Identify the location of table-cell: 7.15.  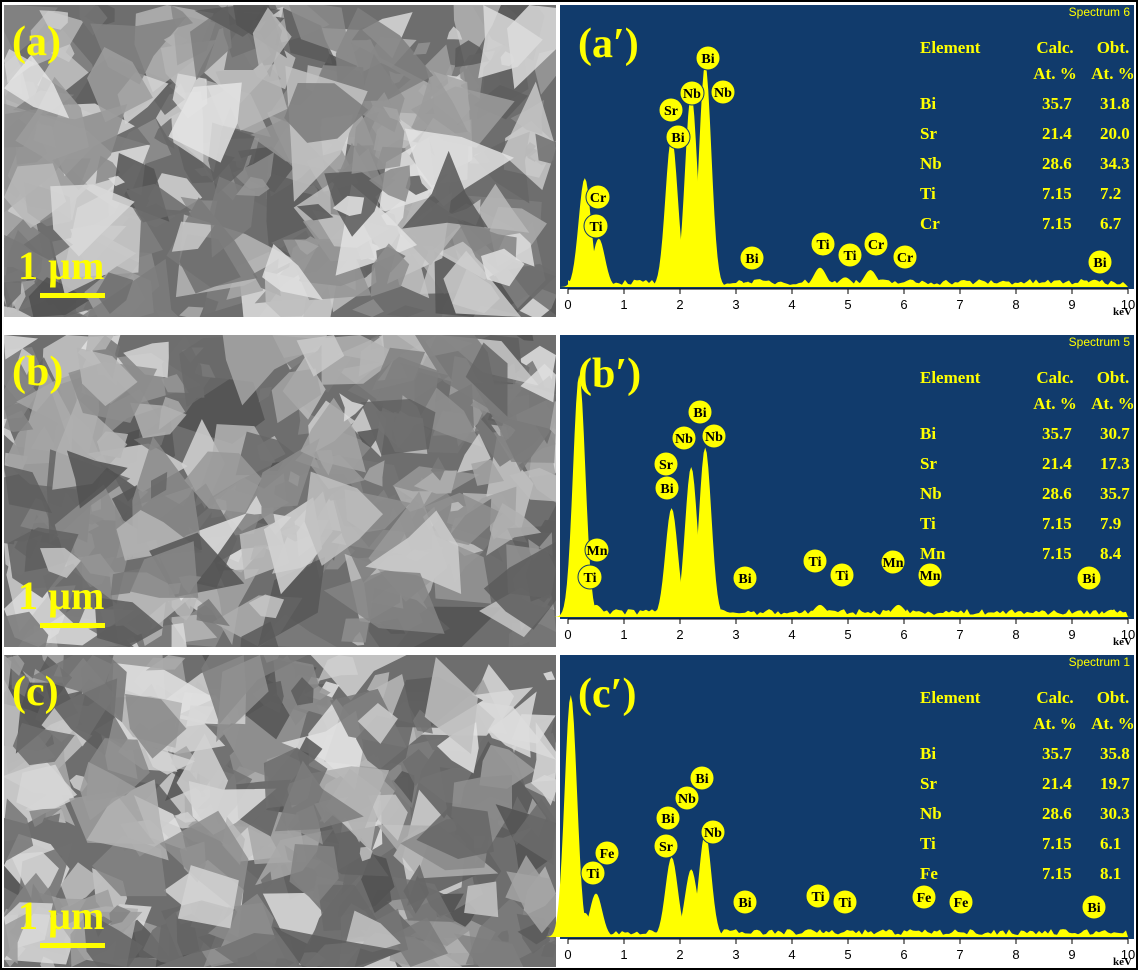
(1057, 523).